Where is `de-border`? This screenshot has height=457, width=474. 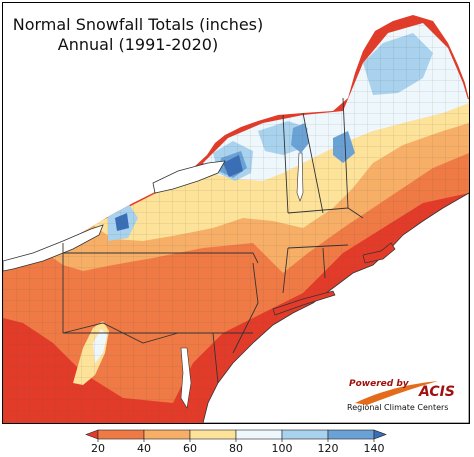
de-border is located at coordinates (215, 358).